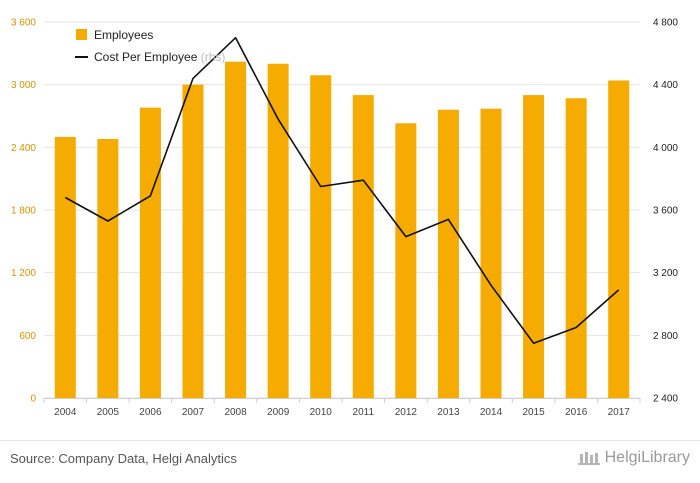 The height and width of the screenshot is (483, 700). I want to click on library-icon, so click(588, 458).